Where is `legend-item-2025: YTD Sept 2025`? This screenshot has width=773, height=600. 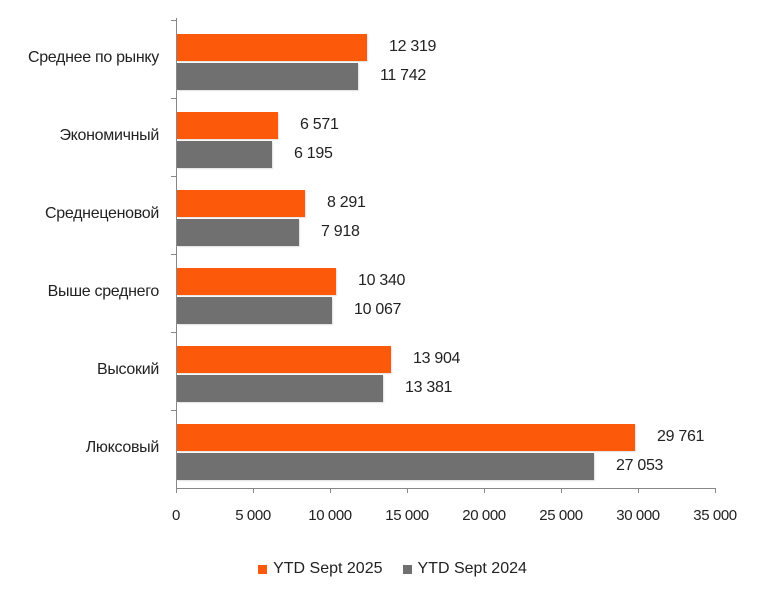
legend-item-2025: YTD Sept 2025 is located at coordinates (320, 569).